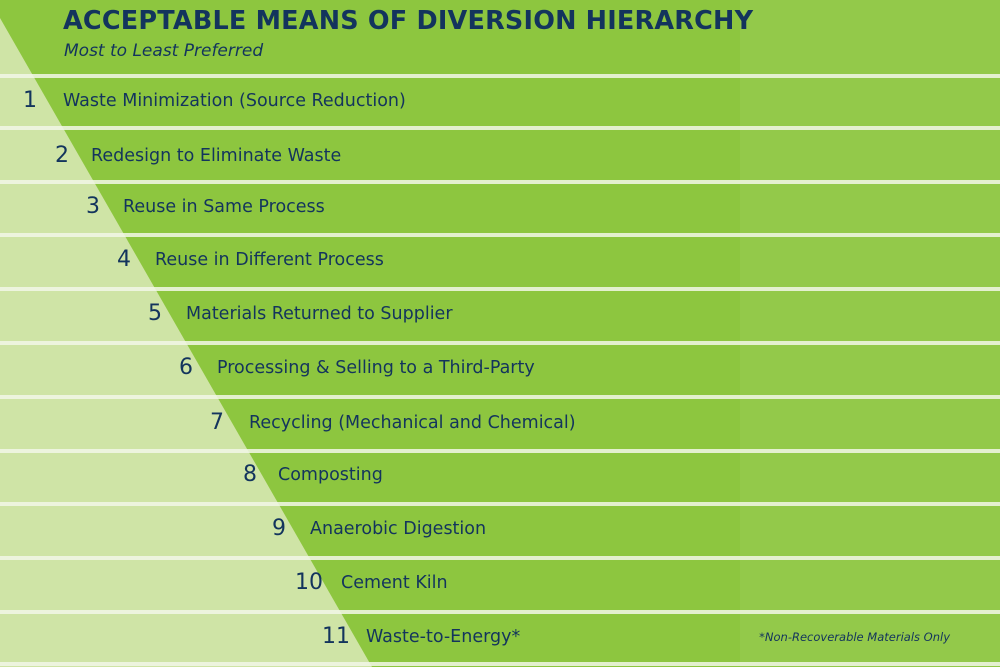 The width and height of the screenshot is (1000, 667). What do you see at coordinates (500, 475) in the screenshot?
I see `hierarchy-item-8: 8 Composting` at bounding box center [500, 475].